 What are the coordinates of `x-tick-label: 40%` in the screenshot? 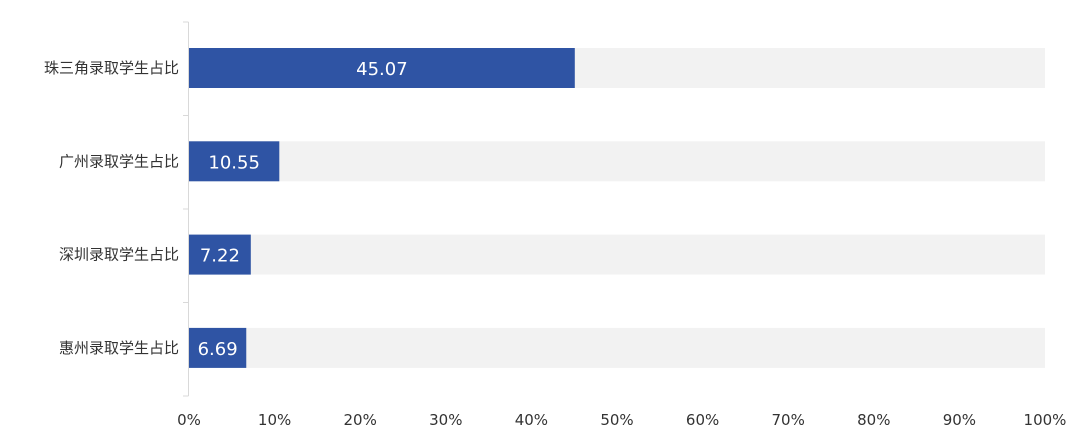 It's located at (531, 420).